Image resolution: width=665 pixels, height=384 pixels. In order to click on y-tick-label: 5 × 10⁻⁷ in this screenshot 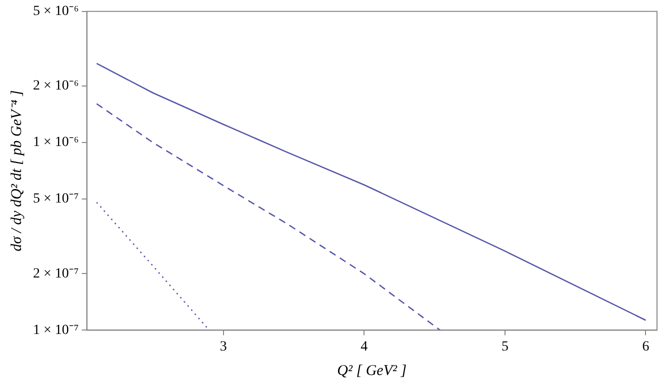, I will do `click(55, 199)`.